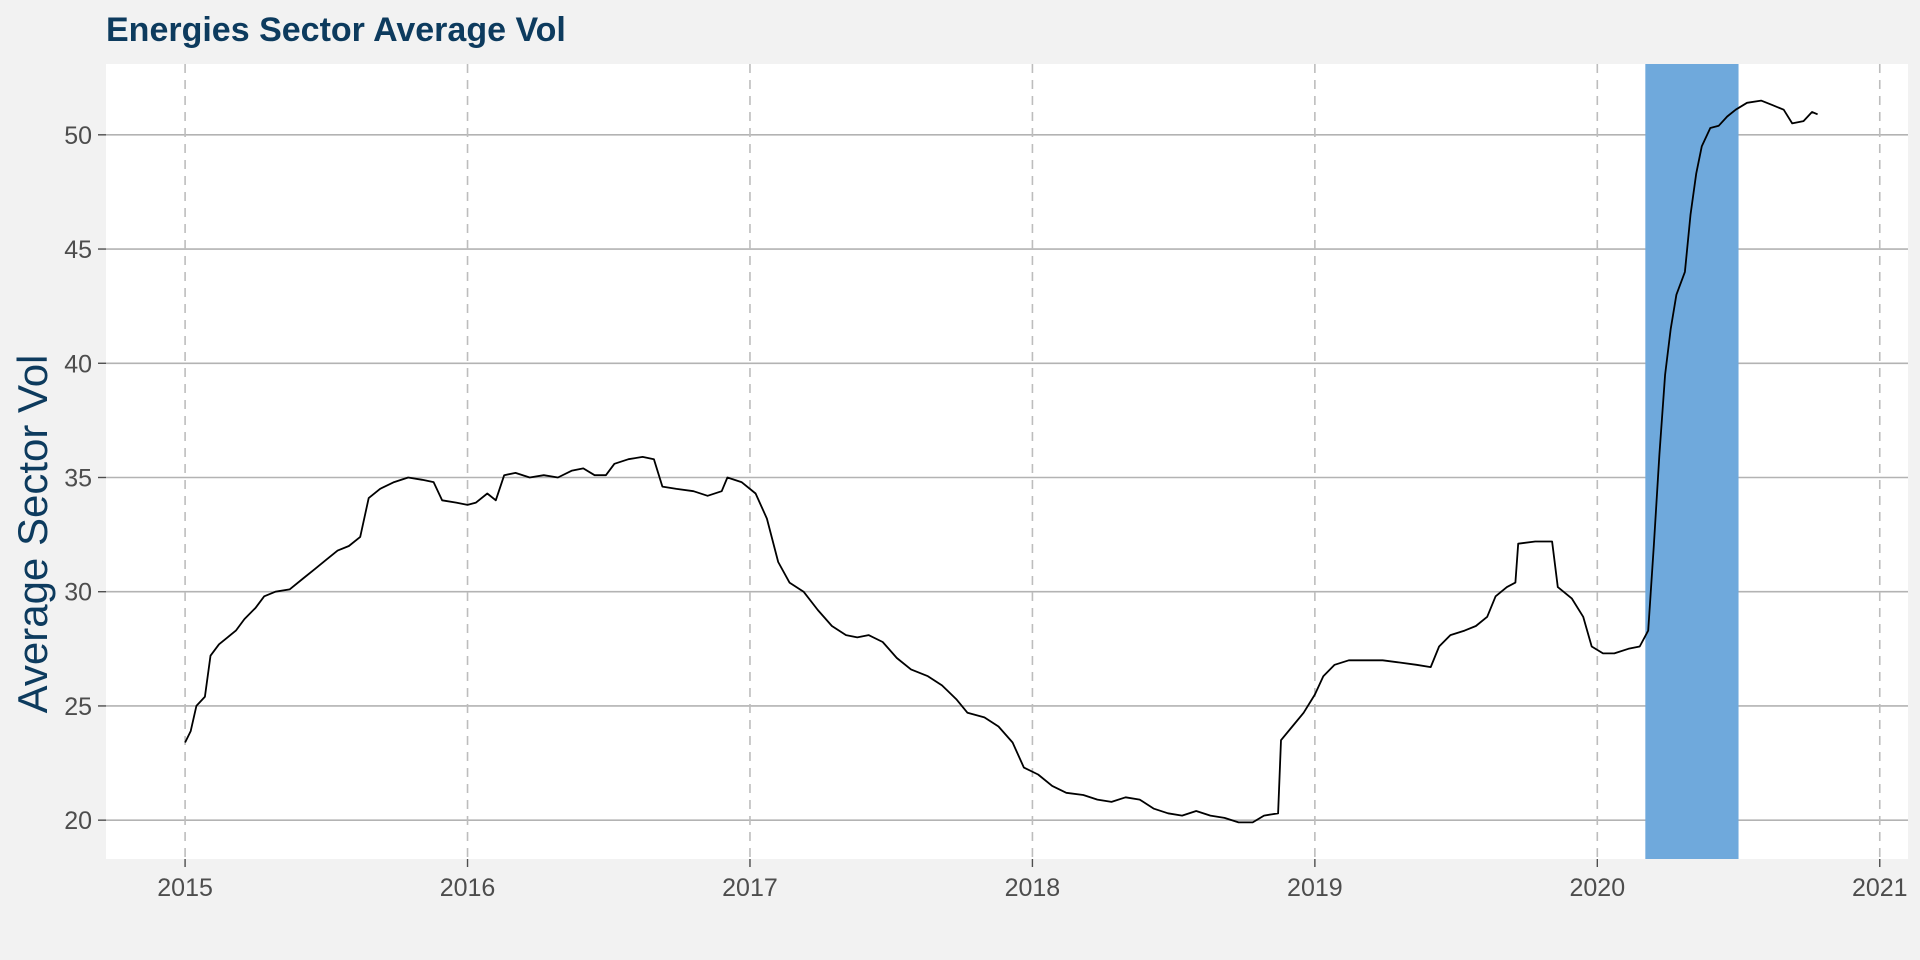 The width and height of the screenshot is (1920, 960). I want to click on highlight-band, so click(1692, 461).